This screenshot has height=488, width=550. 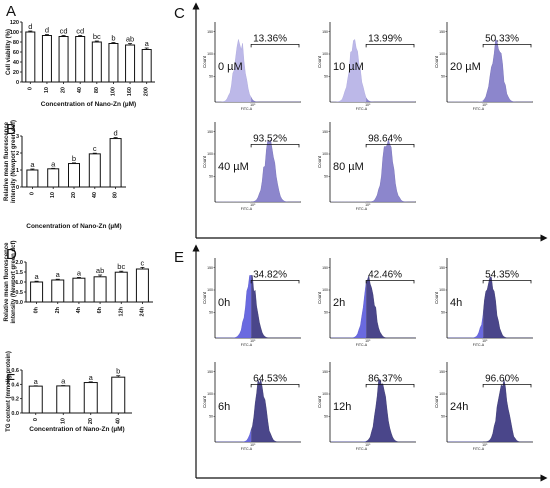 What do you see at coordinates (76, 429) in the screenshot?
I see `x-axis-label: Concentration of Nano-Zn (µM)` at bounding box center [76, 429].